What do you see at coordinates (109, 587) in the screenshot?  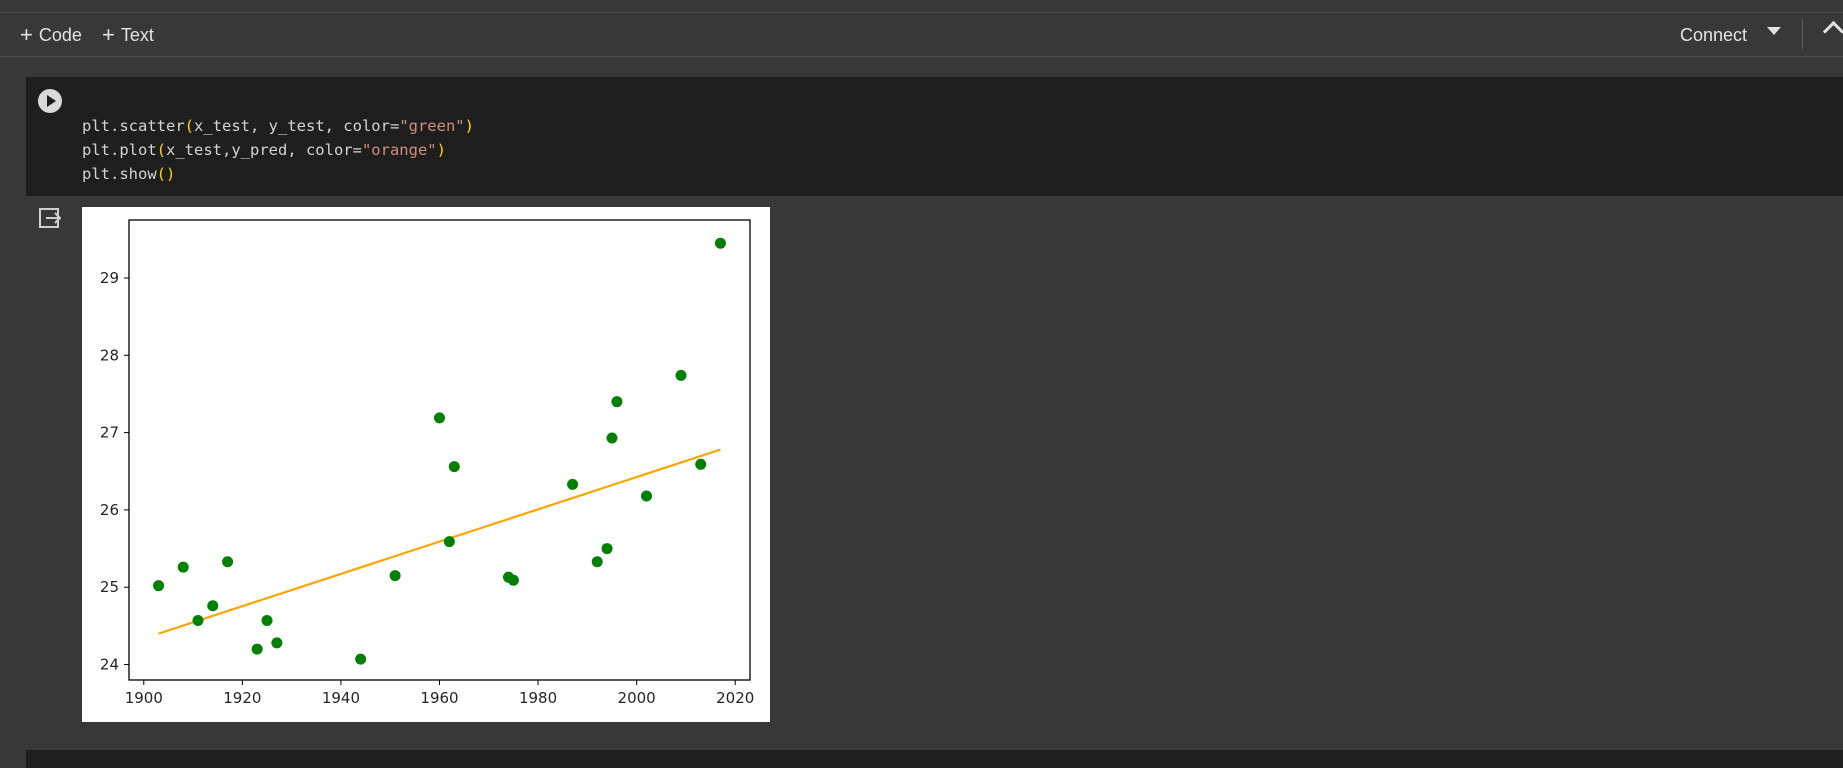 I see `y-tick-label: 25` at bounding box center [109, 587].